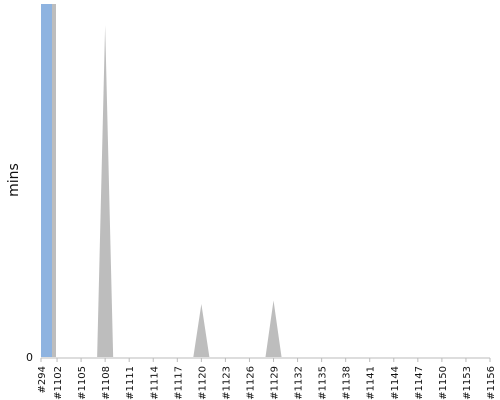 The width and height of the screenshot is (500, 400). Describe the element at coordinates (130, 383) in the screenshot. I see `x-tick-label: #1111` at that location.